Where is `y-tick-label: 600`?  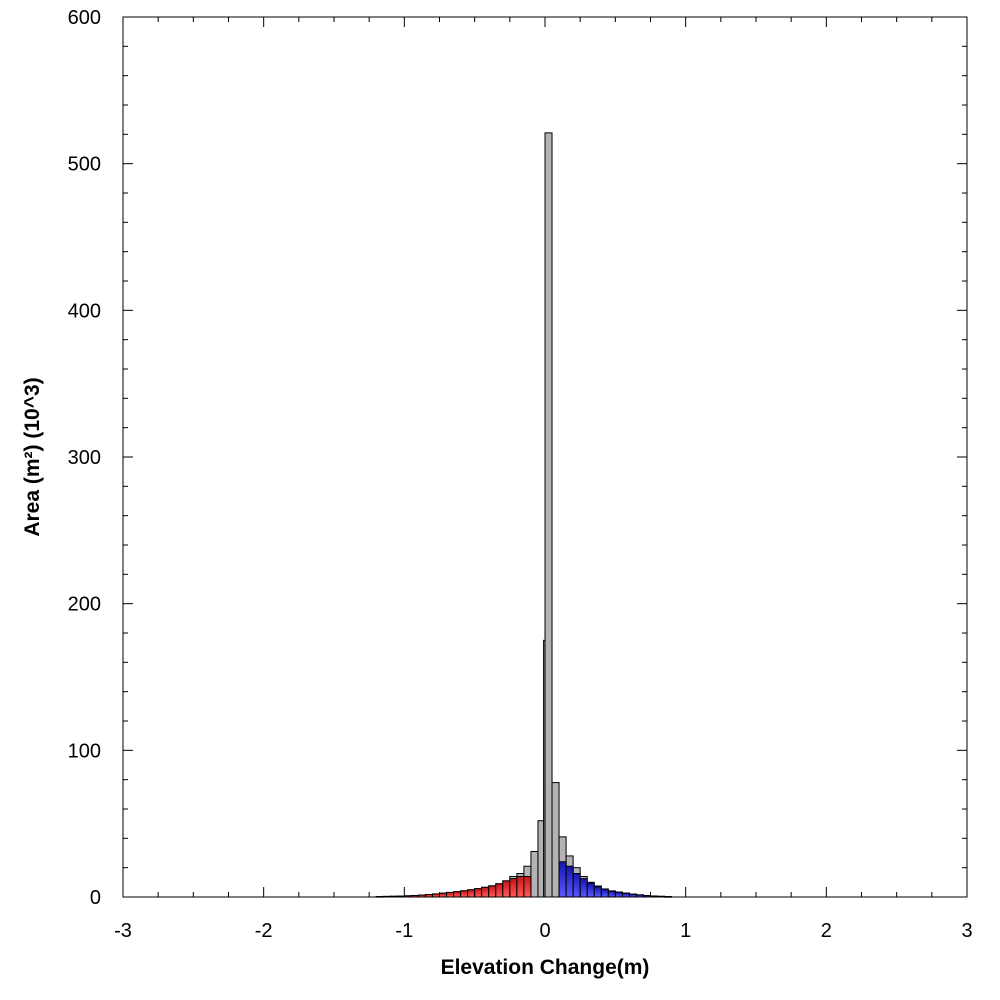
y-tick-label: 600 is located at coordinates (84, 18).